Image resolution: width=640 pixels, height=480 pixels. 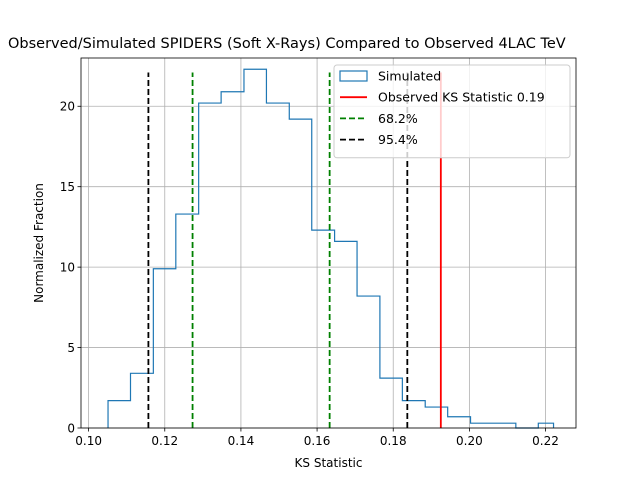 What do you see at coordinates (67, 187) in the screenshot?
I see `y-tick-label: 15` at bounding box center [67, 187].